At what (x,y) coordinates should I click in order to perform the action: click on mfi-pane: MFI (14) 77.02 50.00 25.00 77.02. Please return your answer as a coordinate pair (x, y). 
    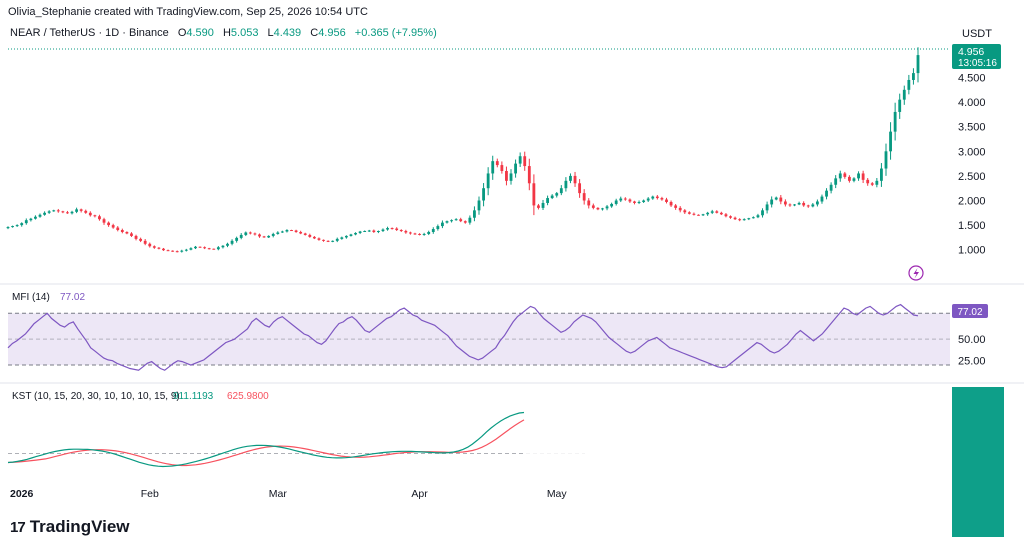
    Looking at the image, I should click on (497, 331).